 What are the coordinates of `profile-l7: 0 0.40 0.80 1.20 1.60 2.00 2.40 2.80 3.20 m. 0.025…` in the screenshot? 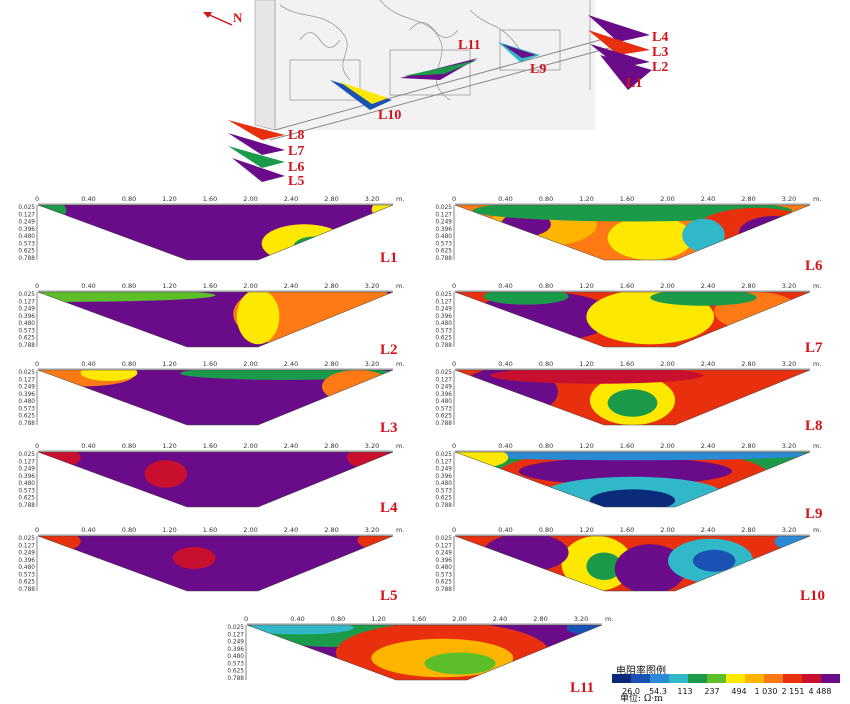 It's located at (628, 315).